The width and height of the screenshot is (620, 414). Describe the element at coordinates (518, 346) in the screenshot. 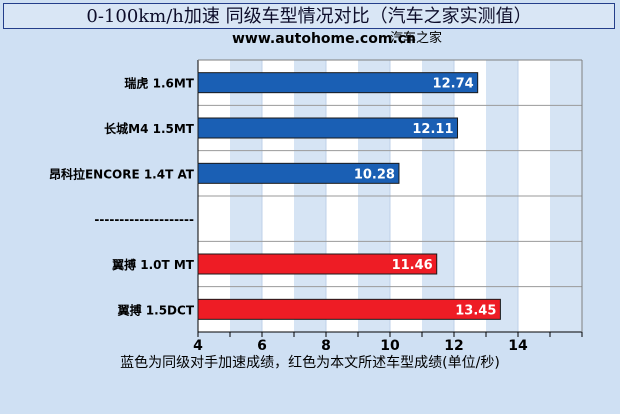

I see `x-tick-label: 14` at that location.